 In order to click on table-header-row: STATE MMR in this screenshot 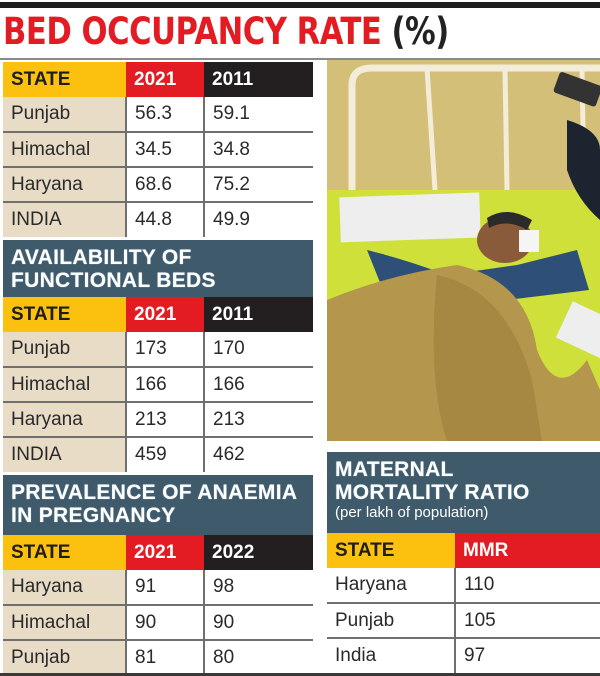, I will do `click(463, 550)`.